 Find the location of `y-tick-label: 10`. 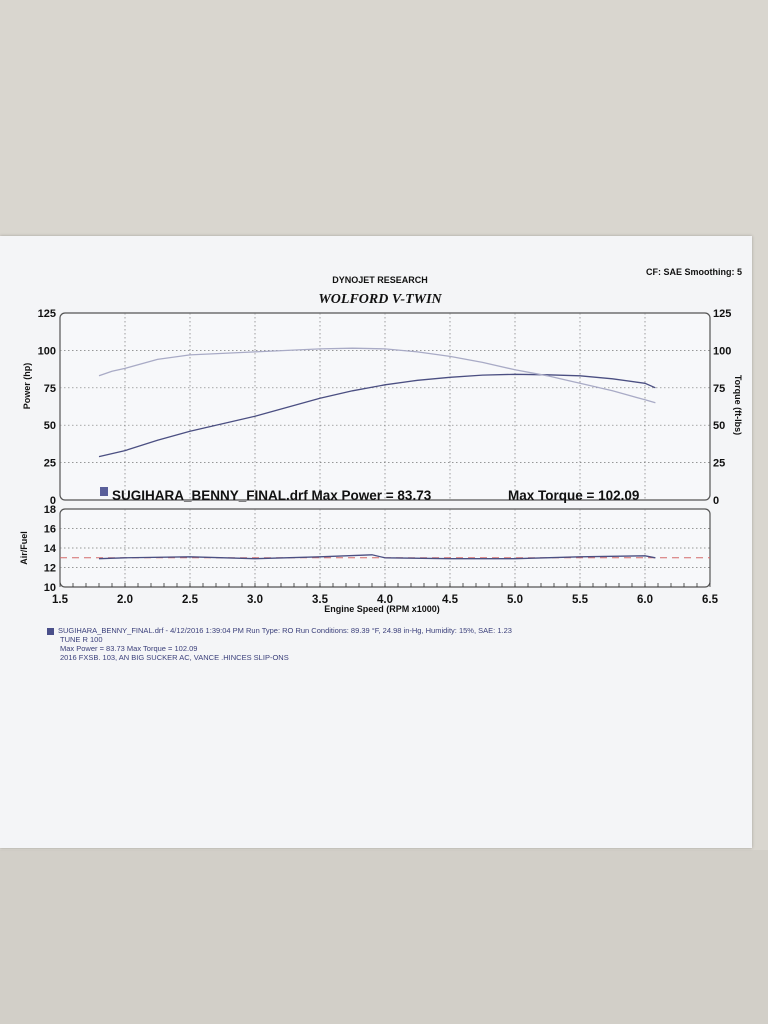

y-tick-label: 10 is located at coordinates (50, 588).